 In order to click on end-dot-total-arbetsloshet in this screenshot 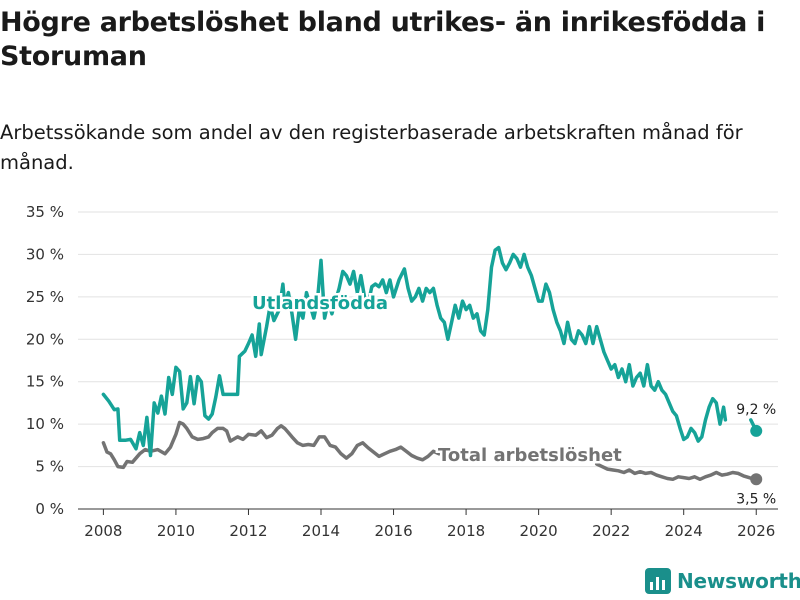, I will do `click(756, 479)`.